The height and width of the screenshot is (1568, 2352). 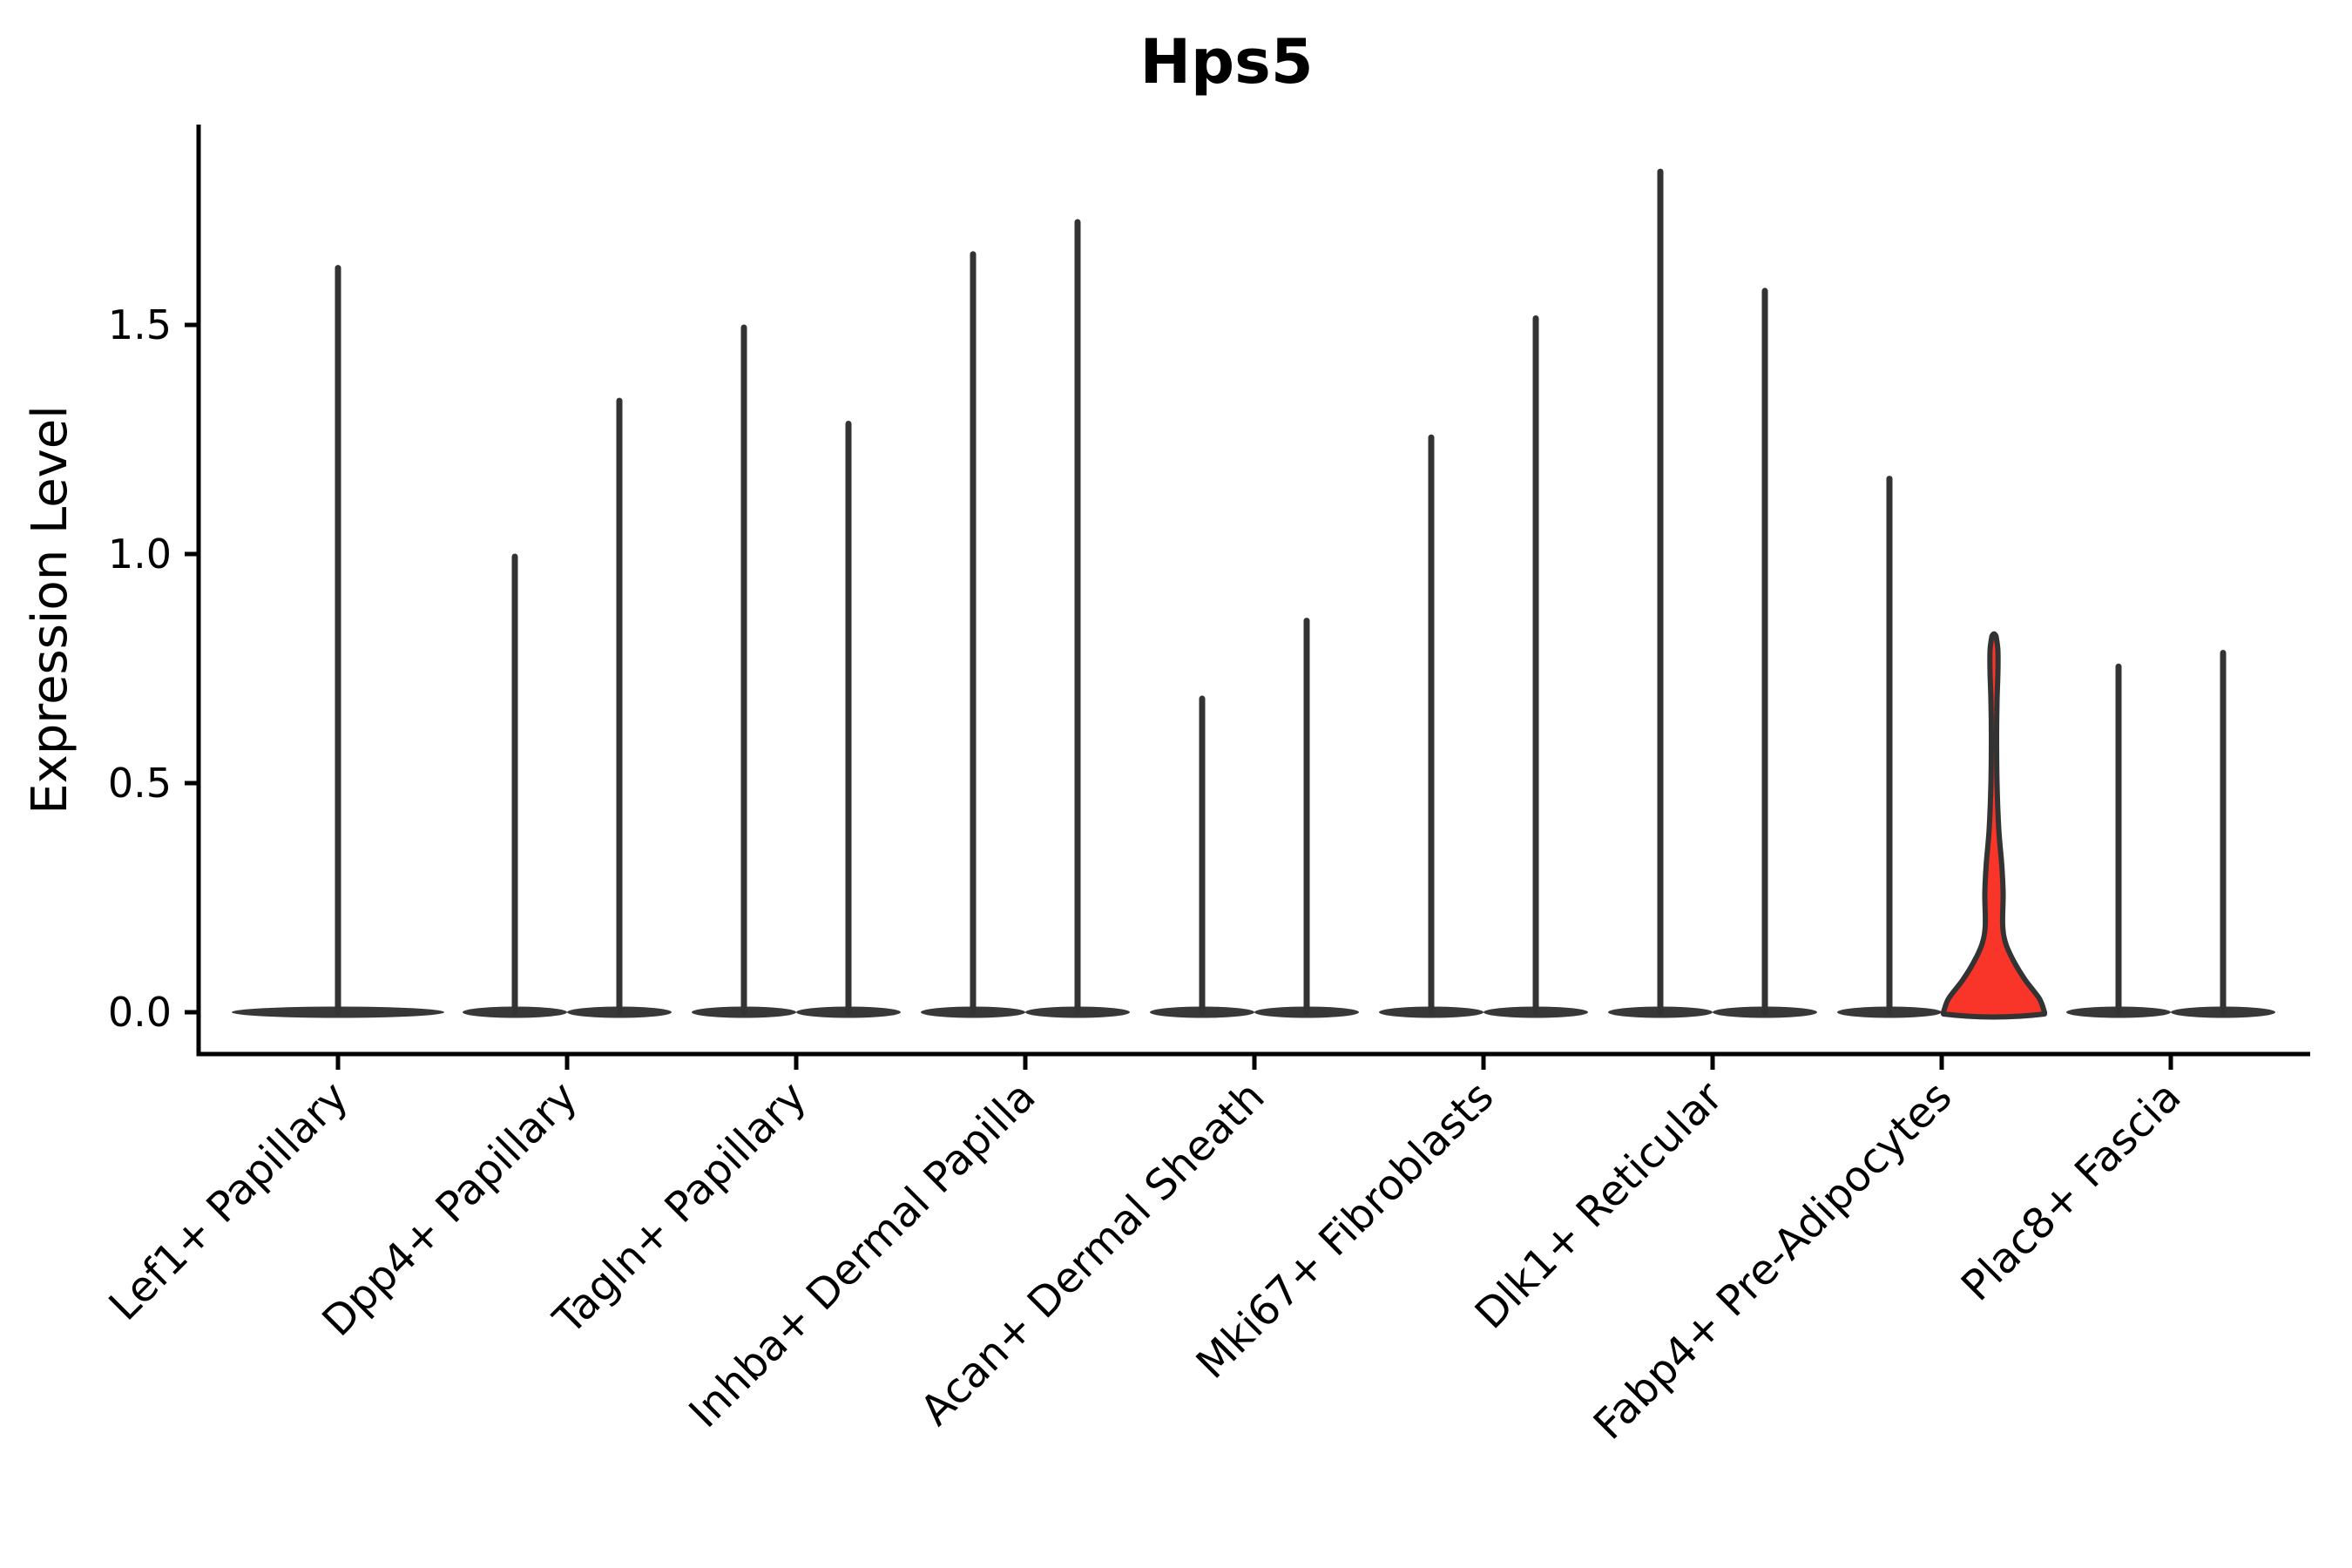 I want to click on violin-fabp4-pre-adipocytes-right, so click(x=1994, y=825).